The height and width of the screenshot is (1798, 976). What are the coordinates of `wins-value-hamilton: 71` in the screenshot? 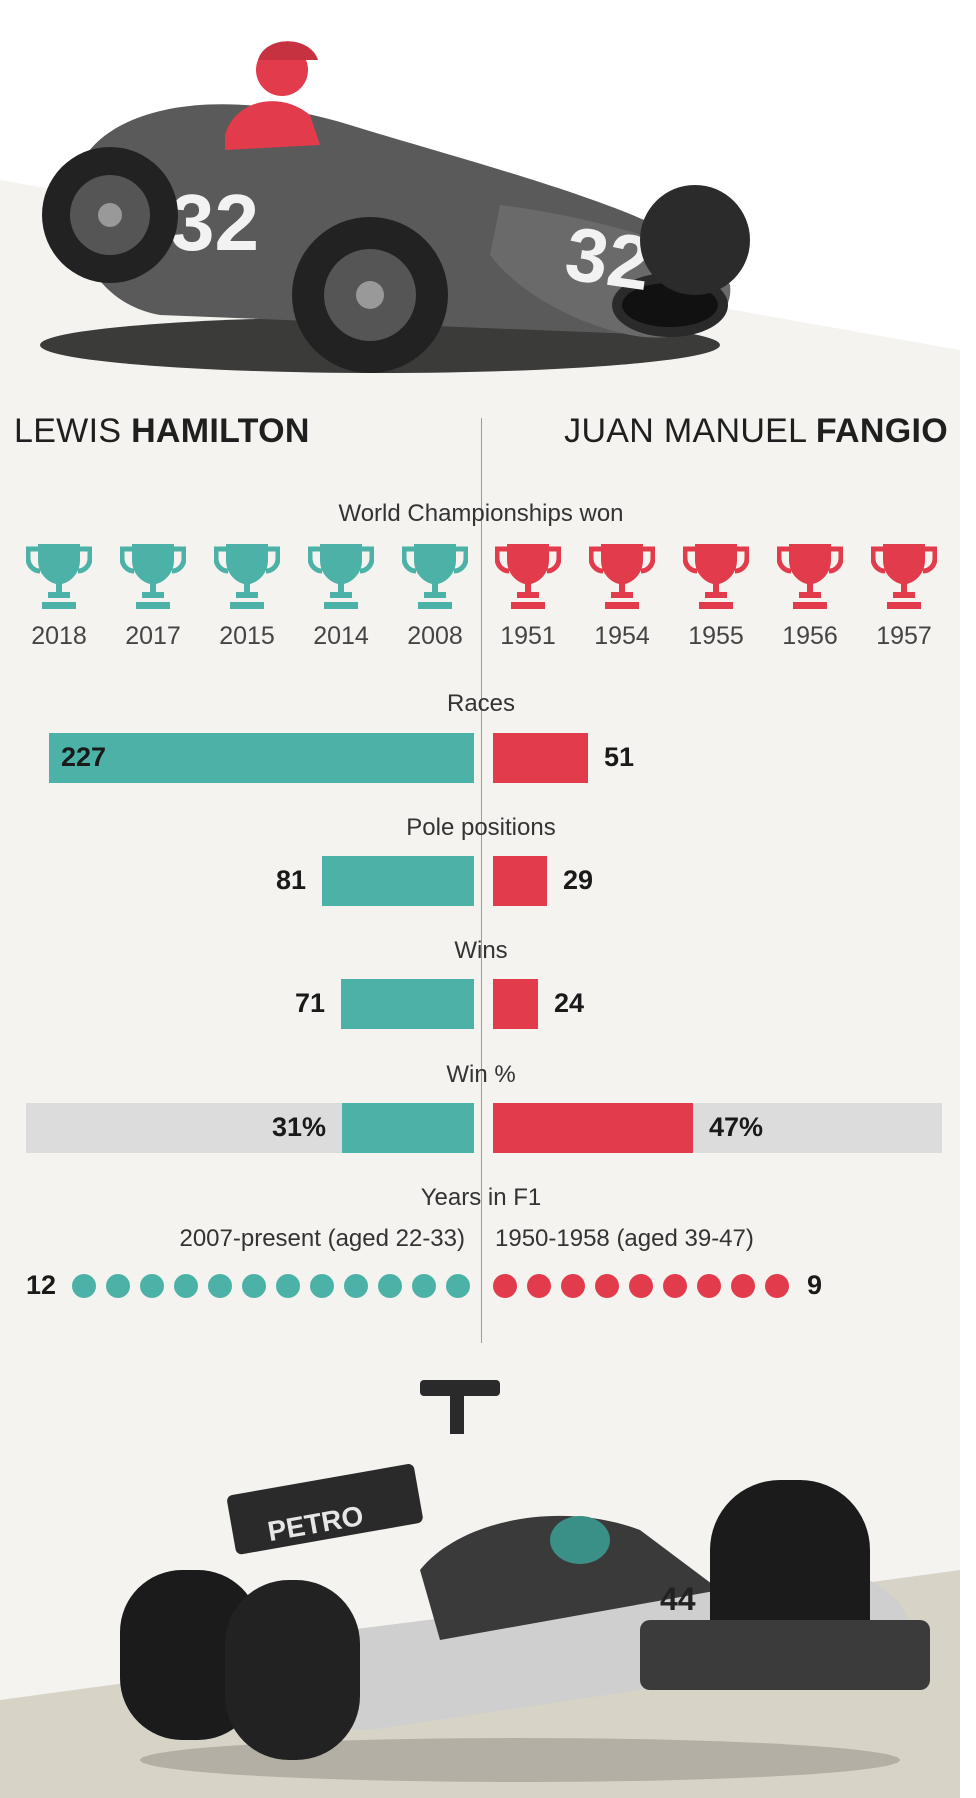 It's located at (309, 1003).